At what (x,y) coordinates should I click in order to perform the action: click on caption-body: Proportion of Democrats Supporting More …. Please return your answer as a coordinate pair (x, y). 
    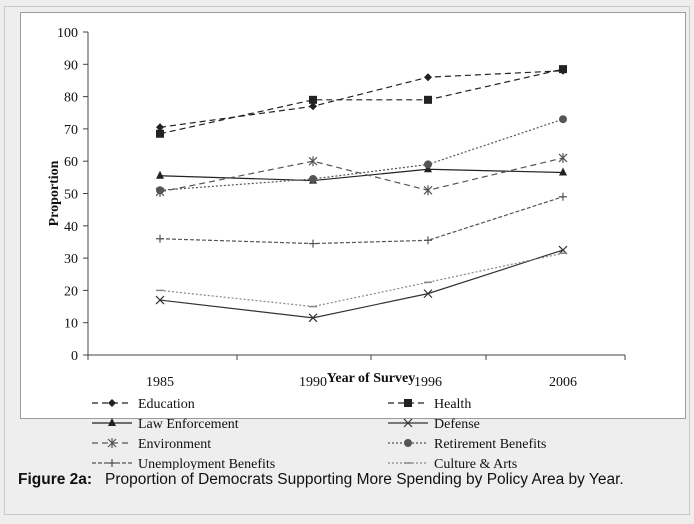
    Looking at the image, I should click on (364, 479).